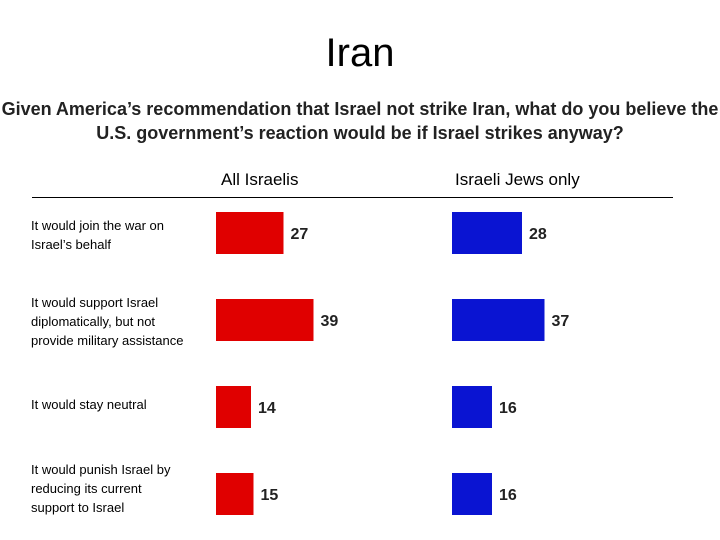  What do you see at coordinates (121, 235) in the screenshot?
I see `category-label: It would join the war on Israel’s behalf` at bounding box center [121, 235].